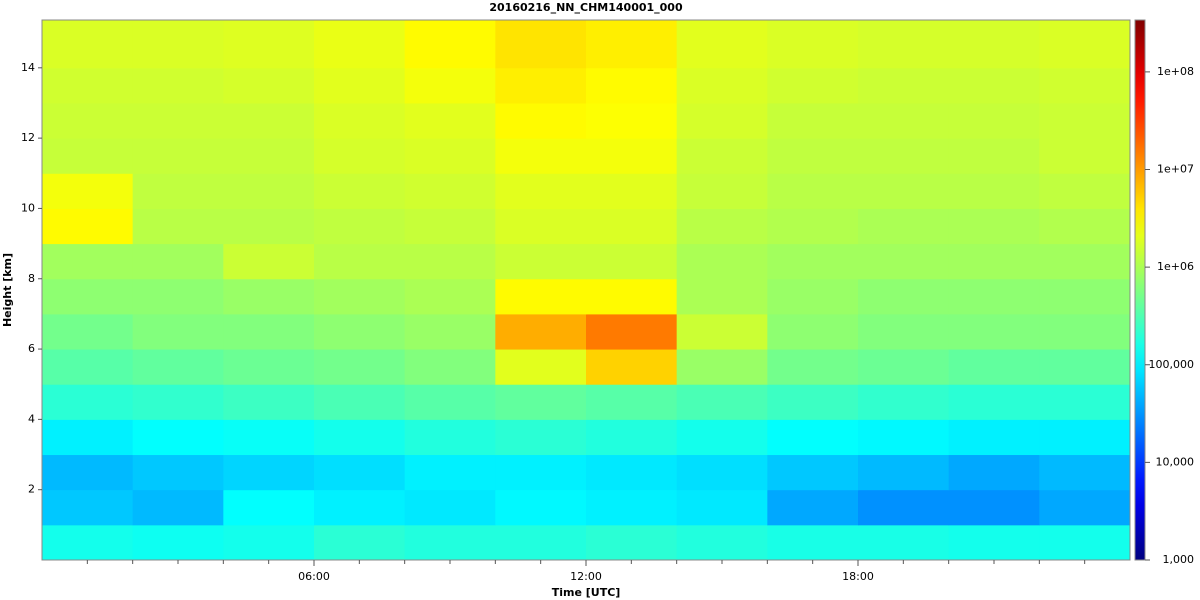 This screenshot has width=1200, height=600. What do you see at coordinates (1140, 290) in the screenshot?
I see `colorbar` at bounding box center [1140, 290].